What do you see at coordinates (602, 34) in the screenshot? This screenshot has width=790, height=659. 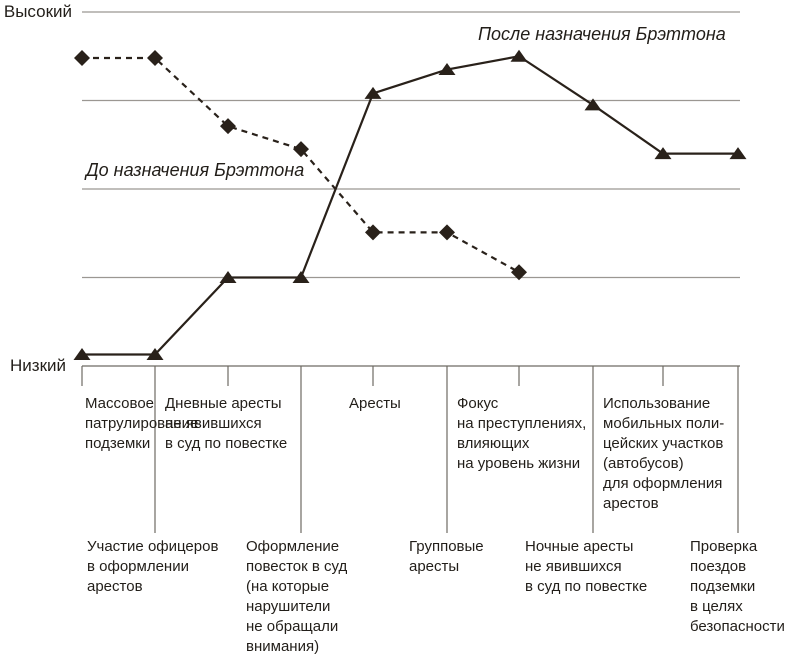 I see `annotation-after-bratton: После назначения Брэттона` at bounding box center [602, 34].